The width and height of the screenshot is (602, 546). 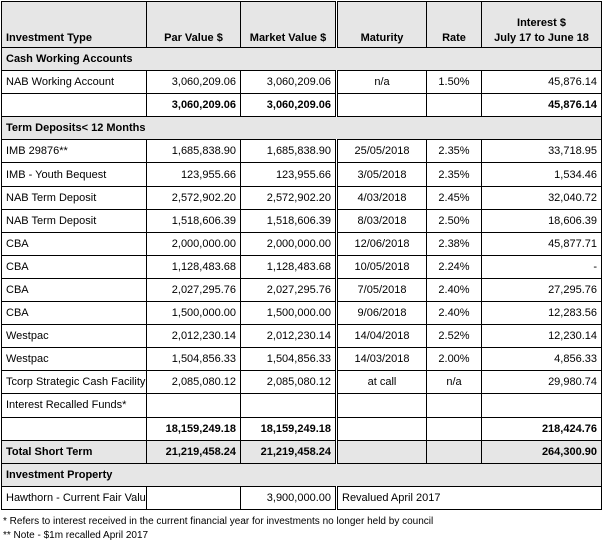 I want to click on cell-market: 123,955.66, so click(x=289, y=174).